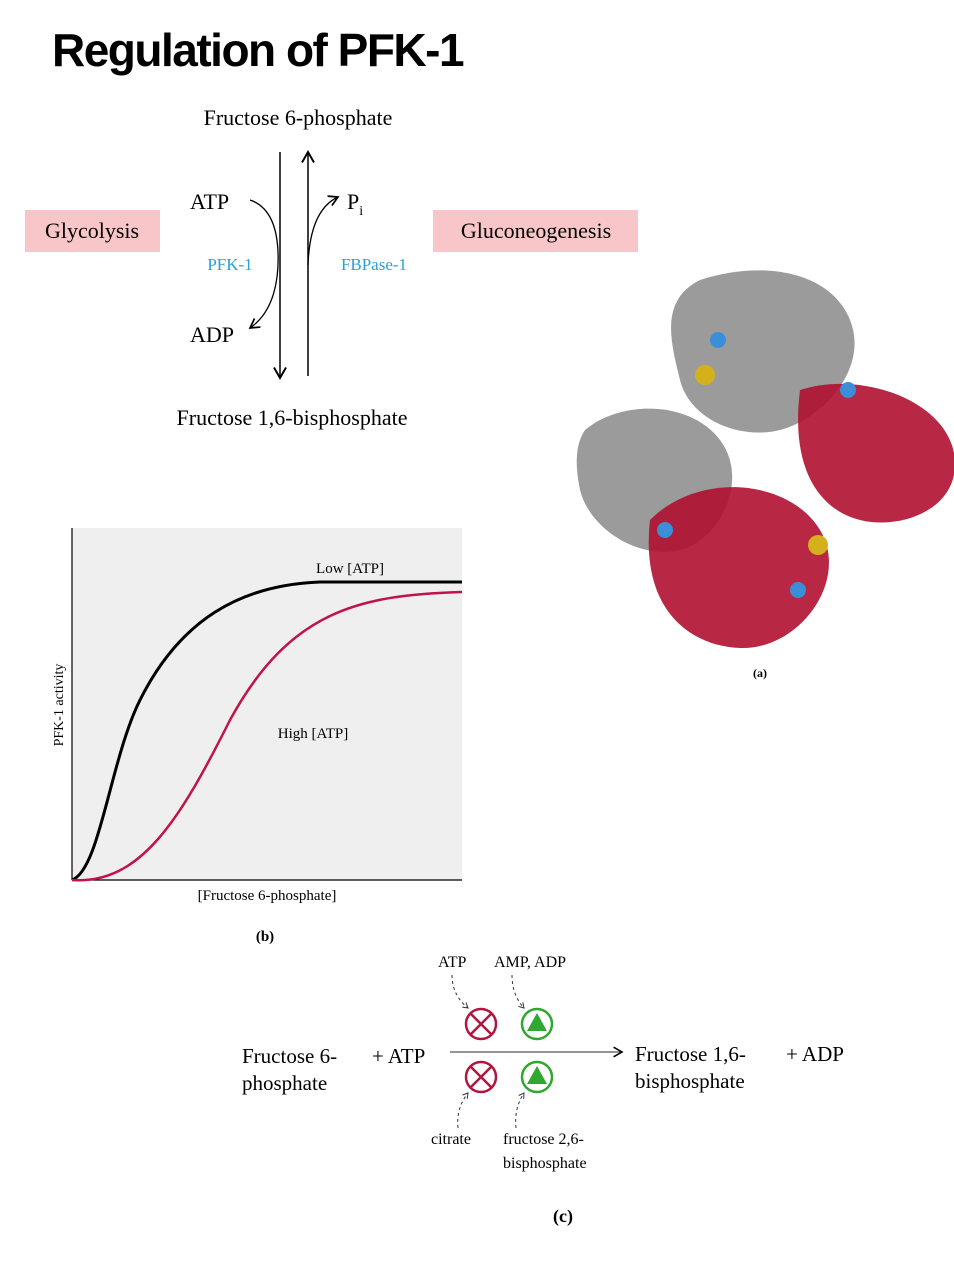 This screenshot has width=954, height=1263. What do you see at coordinates (289, 1056) in the screenshot?
I see `substrate-1: Fructose 6-` at bounding box center [289, 1056].